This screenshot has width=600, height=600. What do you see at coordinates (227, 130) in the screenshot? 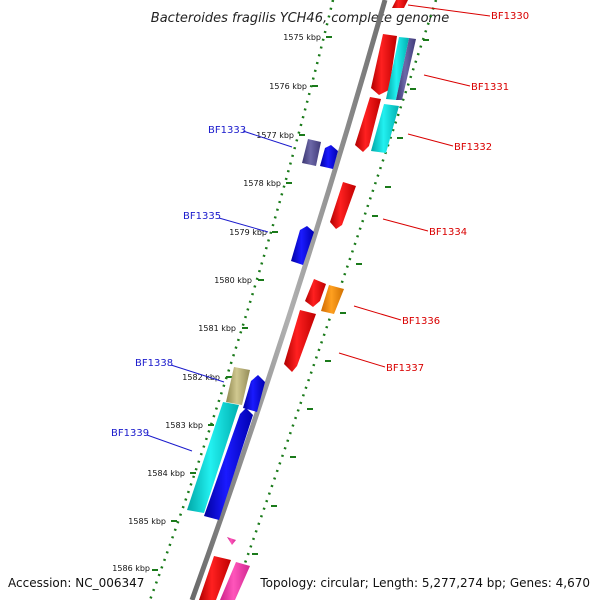
I see `gene-label-bf1333: BF1333` at bounding box center [227, 130].